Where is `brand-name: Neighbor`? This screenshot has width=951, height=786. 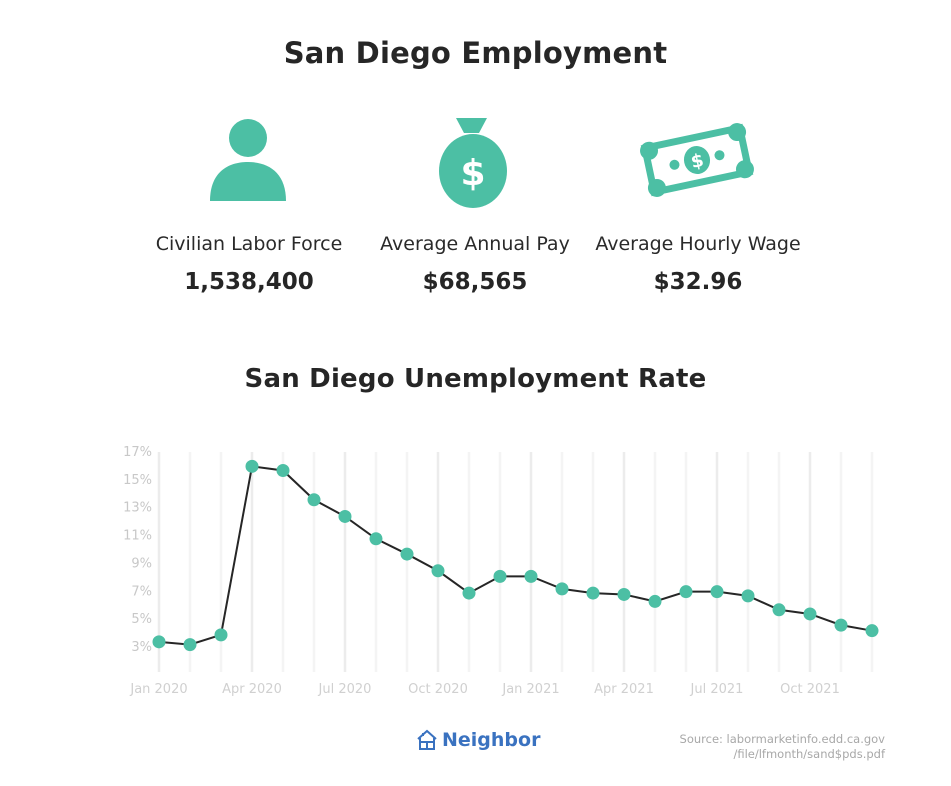 brand-name: Neighbor is located at coordinates (491, 740).